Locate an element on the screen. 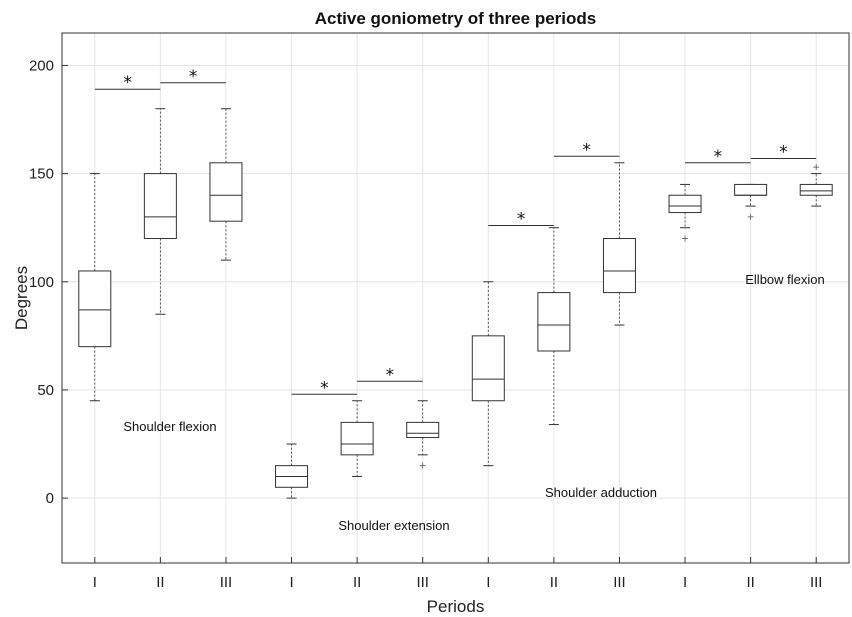 This screenshot has height=617, width=852. y-tick-label: 0 is located at coordinates (50, 498).